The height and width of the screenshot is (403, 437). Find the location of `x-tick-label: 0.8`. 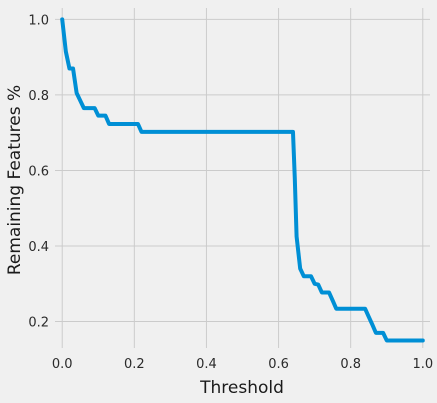

x-tick-label: 0.8 is located at coordinates (350, 364).